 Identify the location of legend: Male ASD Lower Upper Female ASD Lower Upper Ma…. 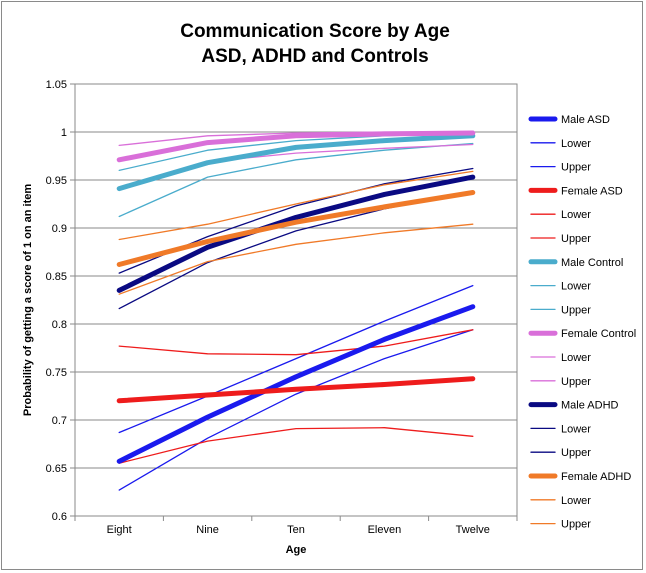
(582, 322).